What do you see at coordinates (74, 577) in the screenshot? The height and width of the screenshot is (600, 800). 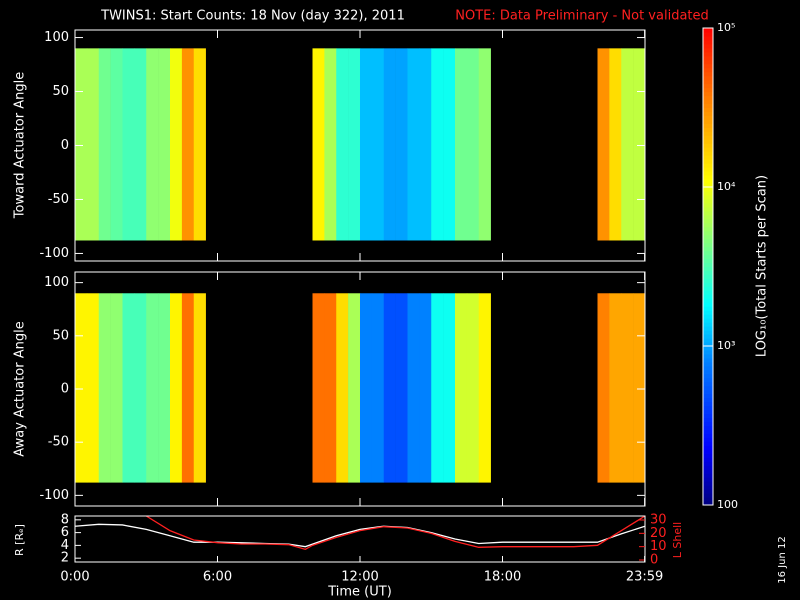 I see `x-tick-label: 0:00` at bounding box center [74, 577].